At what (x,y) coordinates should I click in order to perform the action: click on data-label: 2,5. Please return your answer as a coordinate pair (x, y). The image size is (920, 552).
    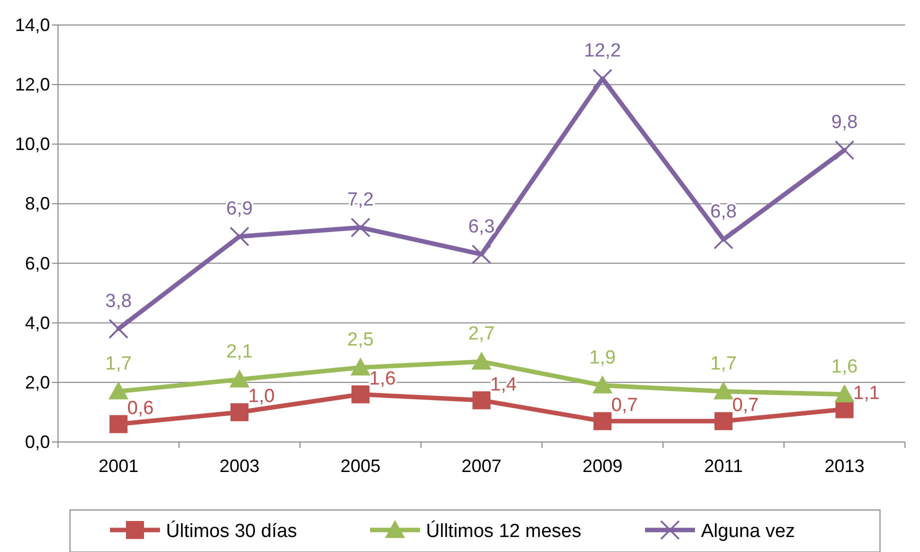
    Looking at the image, I should click on (360, 340).